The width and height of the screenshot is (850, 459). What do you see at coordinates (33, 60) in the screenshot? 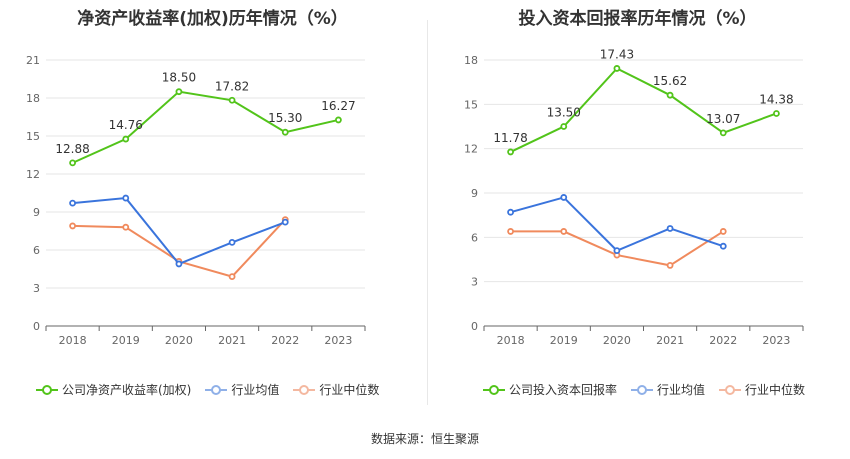
I see `y-tick-label: 21` at bounding box center [33, 60].